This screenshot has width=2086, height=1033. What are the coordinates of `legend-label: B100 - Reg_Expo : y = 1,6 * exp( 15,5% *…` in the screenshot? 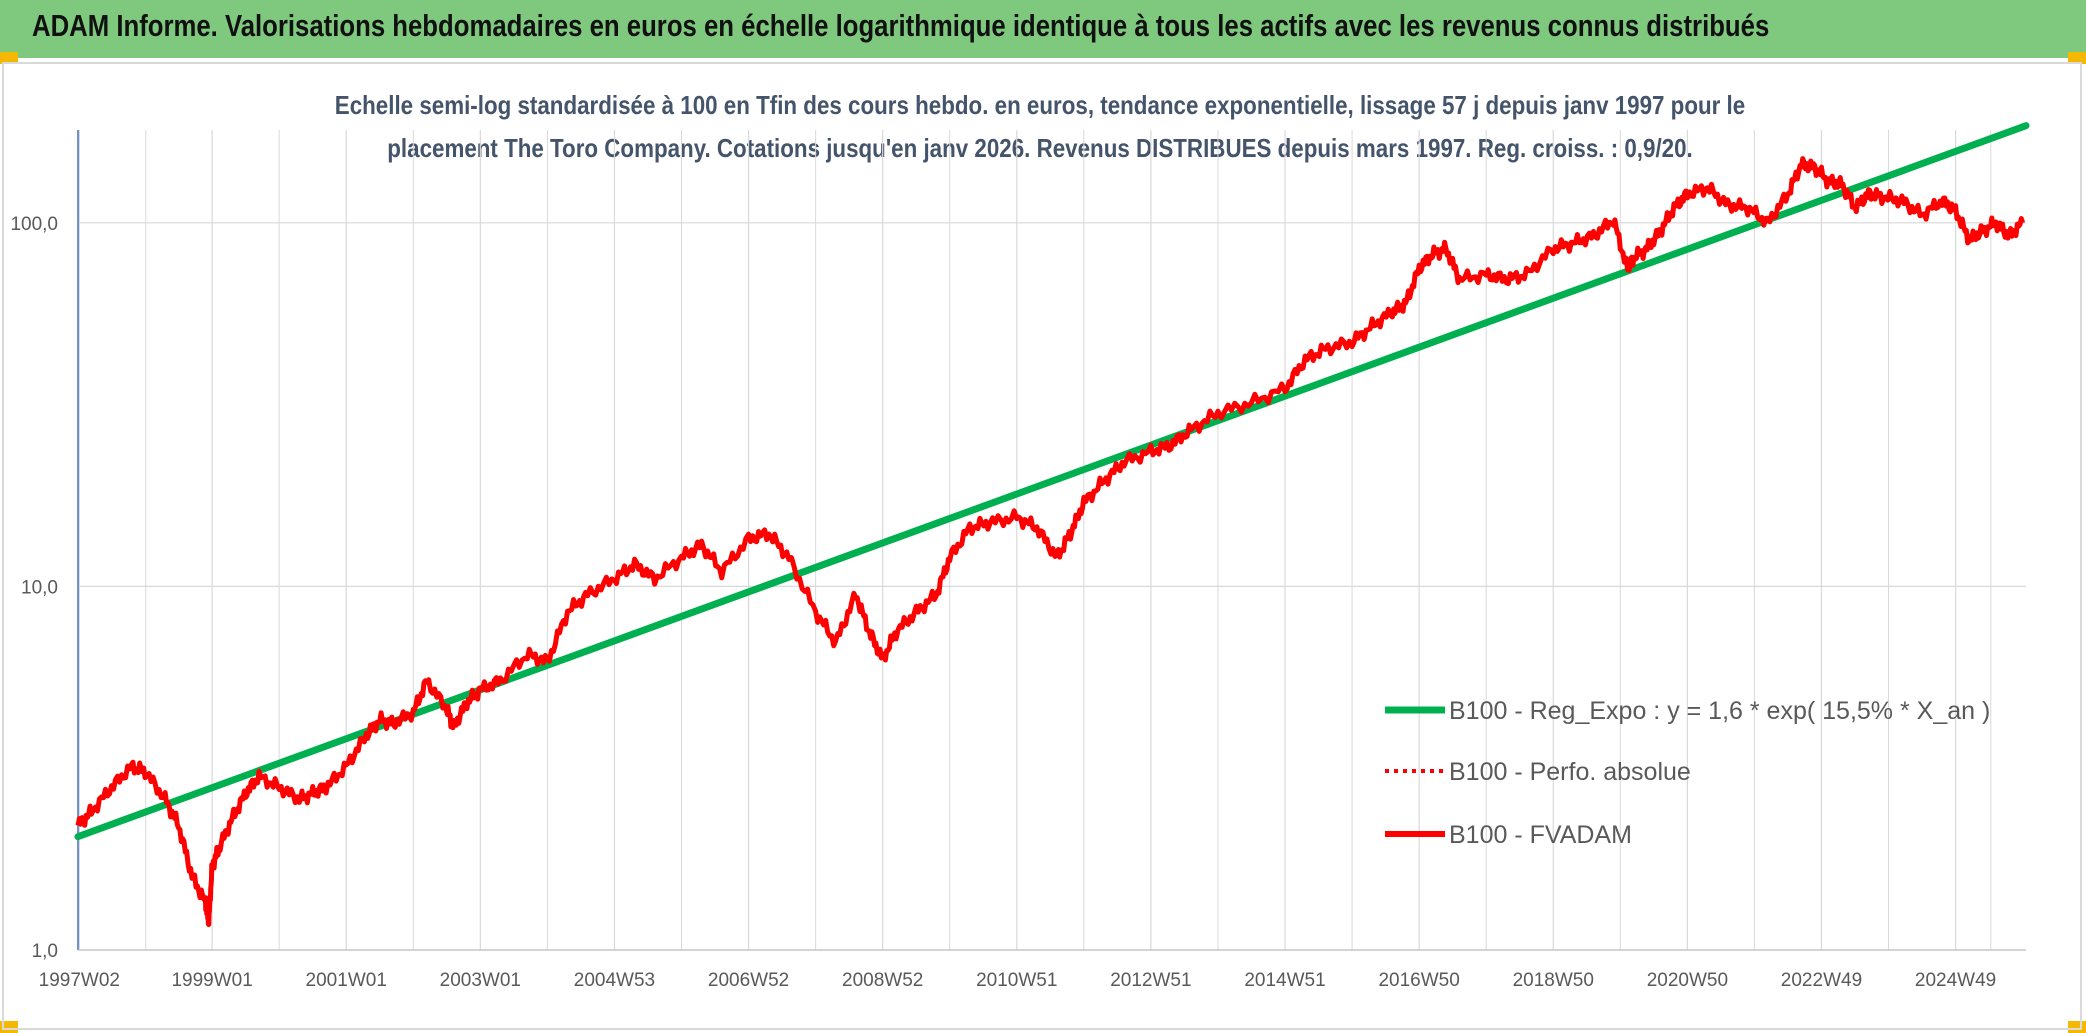 It's located at (1719, 711).